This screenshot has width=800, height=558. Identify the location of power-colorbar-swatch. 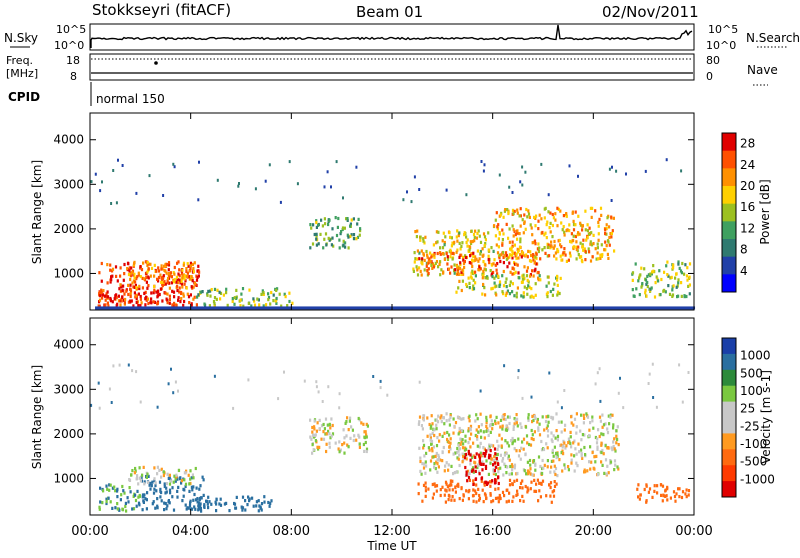
(729, 265).